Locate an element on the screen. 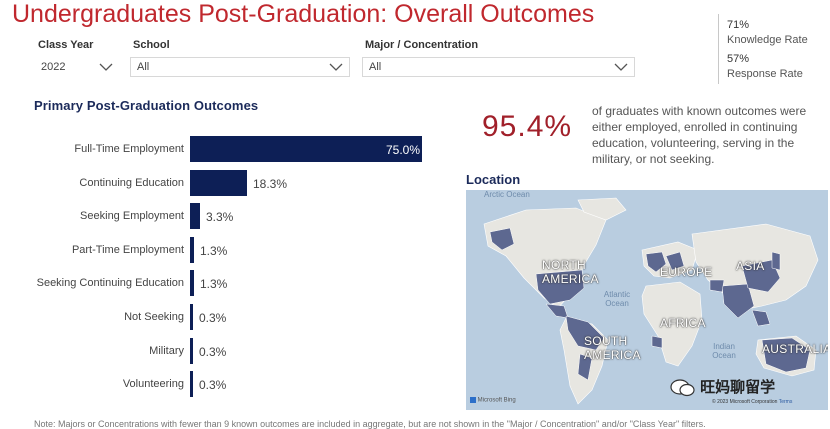 The width and height of the screenshot is (830, 429). success-rate-value: 95.4% is located at coordinates (527, 126).